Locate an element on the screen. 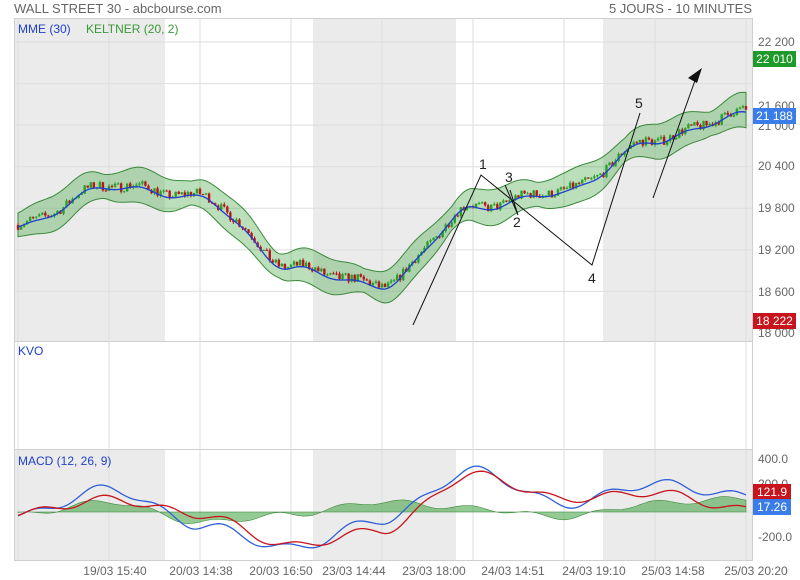  x-tick: 25/03 20:20 is located at coordinates (756, 571).